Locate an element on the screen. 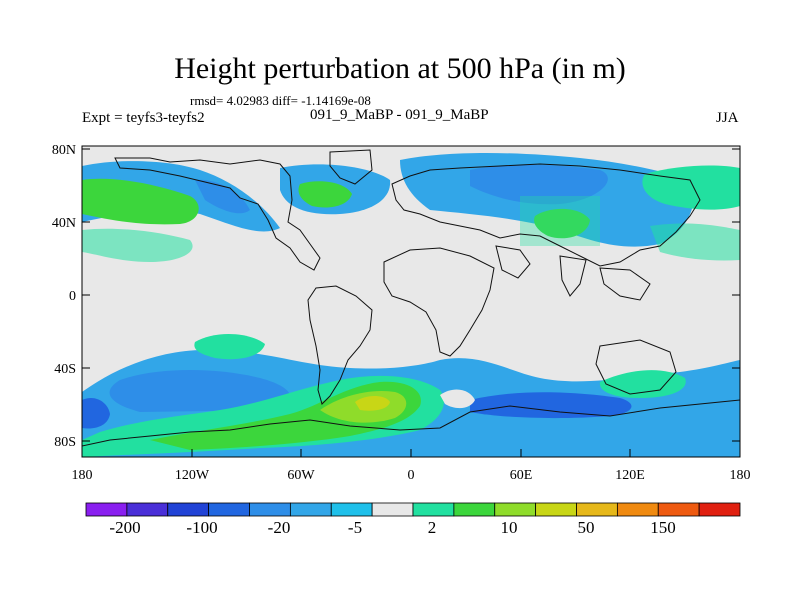 This screenshot has height=600, width=800. colorbar-label-neg5: -5 is located at coordinates (355, 527).